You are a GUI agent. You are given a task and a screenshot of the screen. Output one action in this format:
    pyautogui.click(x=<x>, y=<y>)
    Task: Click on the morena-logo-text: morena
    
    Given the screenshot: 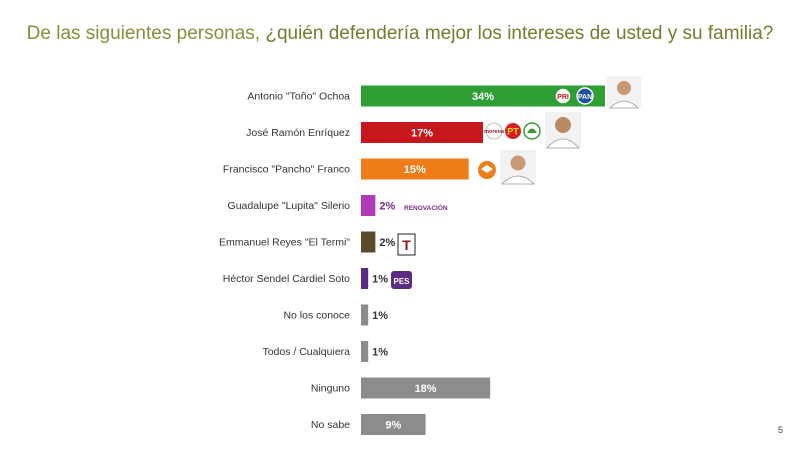 What is the action you would take?
    pyautogui.click(x=494, y=132)
    